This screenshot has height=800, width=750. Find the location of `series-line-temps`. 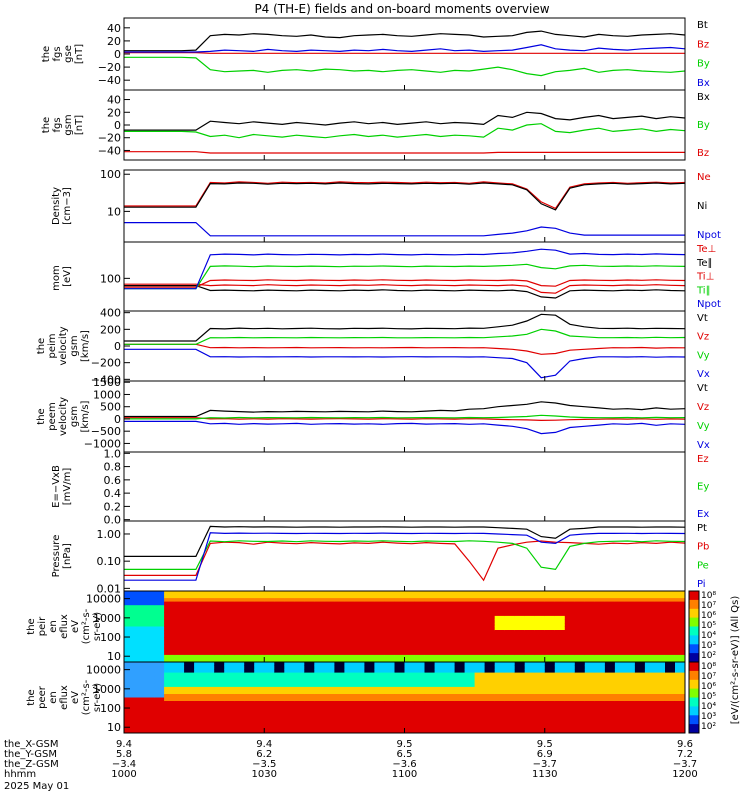

series-line-temps is located at coordinates (405, 276).